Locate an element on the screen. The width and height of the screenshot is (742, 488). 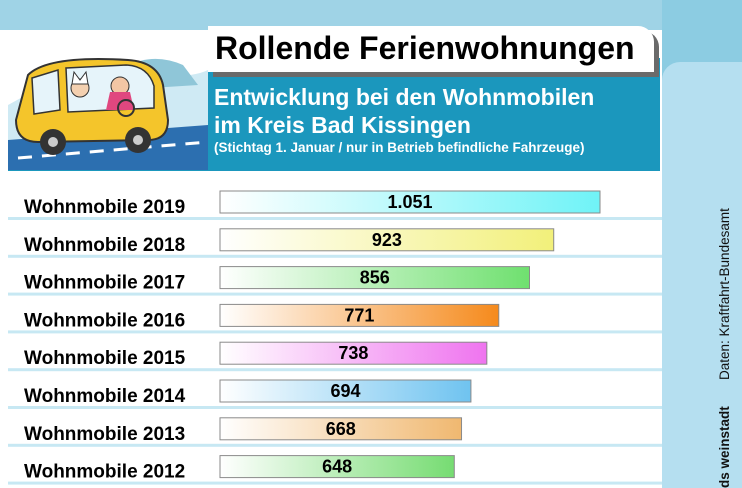
chart-title: Rollende Ferienwohnungen is located at coordinates (425, 48).